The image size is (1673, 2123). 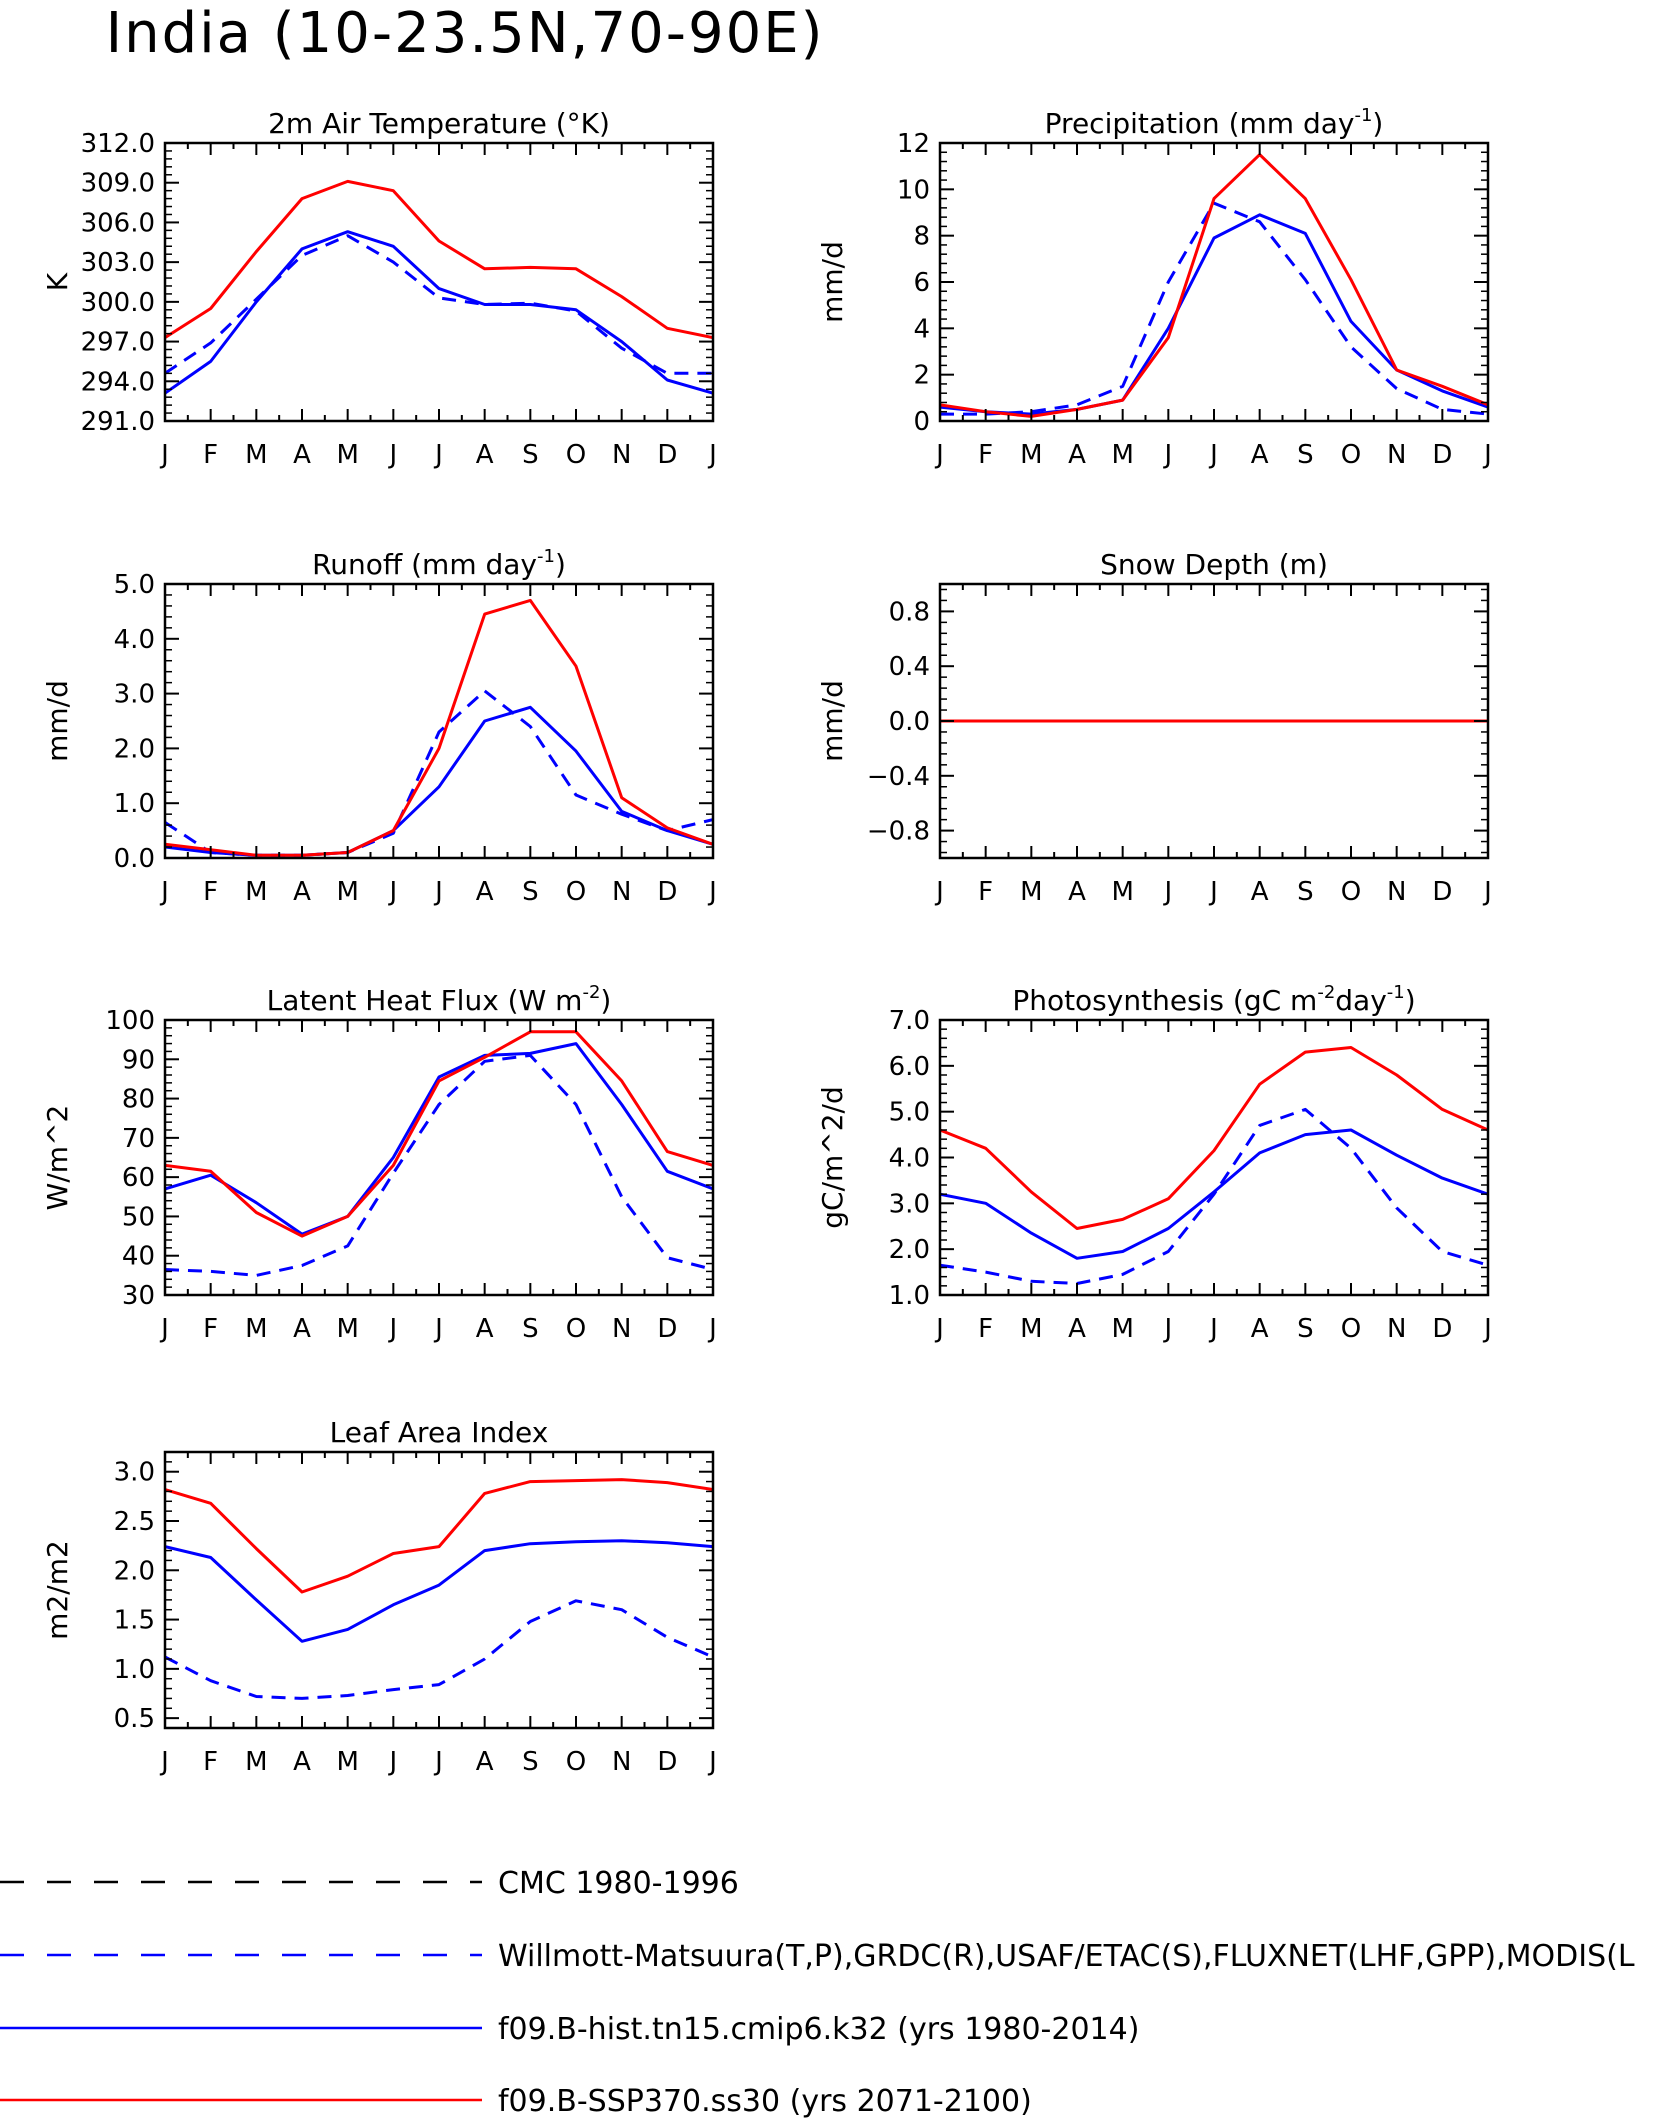 What do you see at coordinates (138, 1257) in the screenshot?
I see `y-tick-label: 40` at bounding box center [138, 1257].